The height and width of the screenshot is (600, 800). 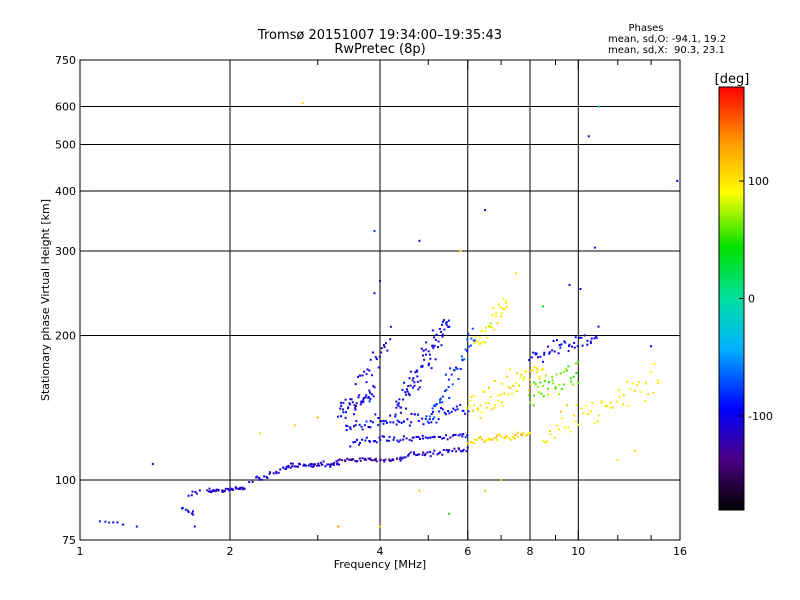 I want to click on phases-x-stats: mean, sd,X: 90.3, 23.1, so click(x=666, y=50).